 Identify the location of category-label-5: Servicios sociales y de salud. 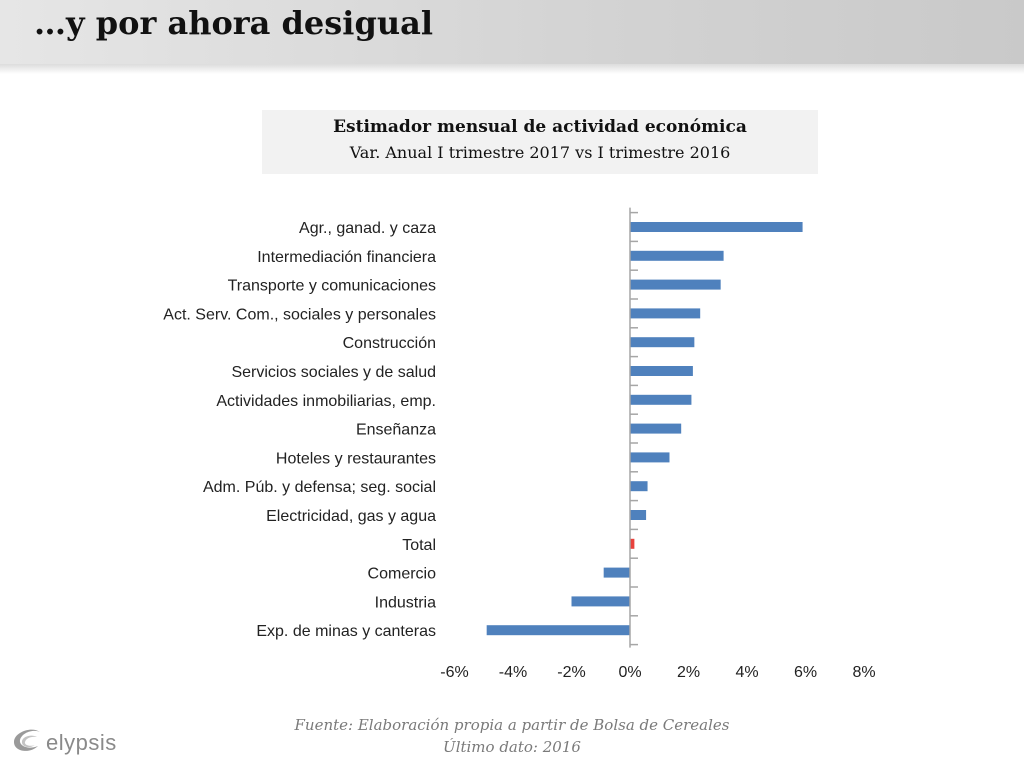
(333, 372).